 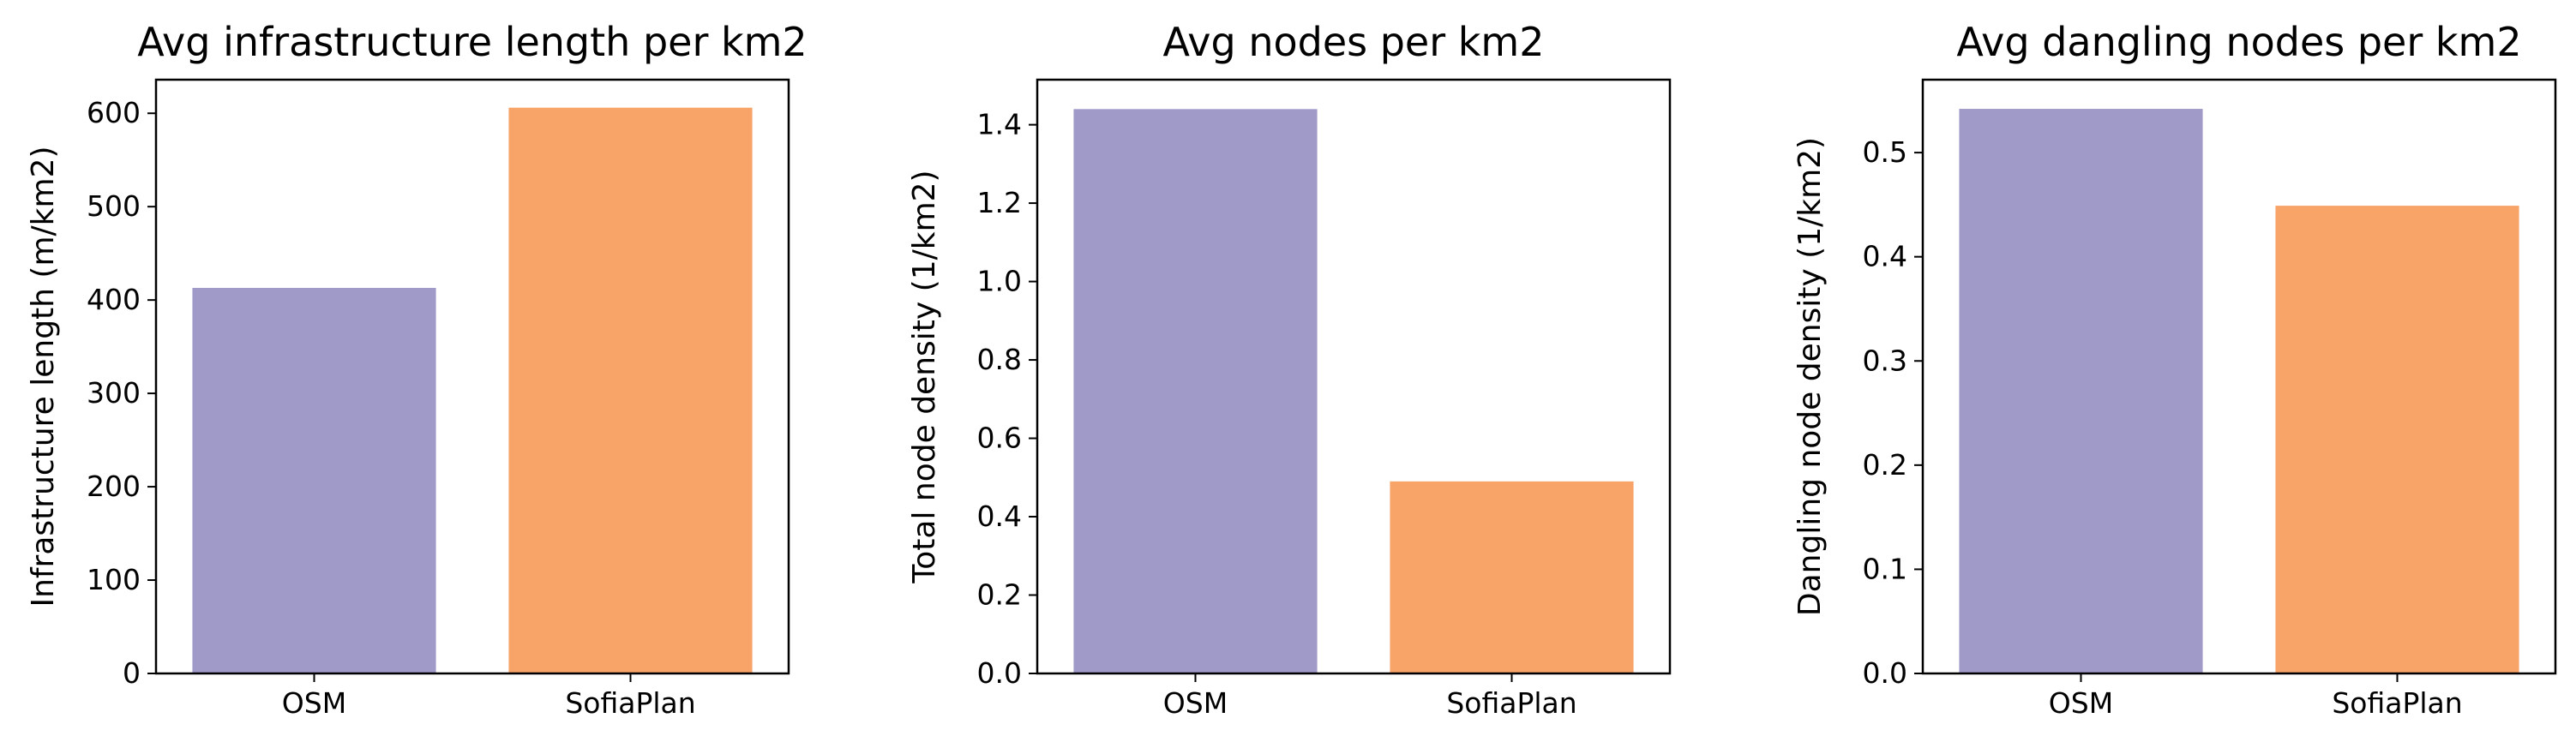 I want to click on y-tick-label: 0.1, so click(x=1885, y=568).